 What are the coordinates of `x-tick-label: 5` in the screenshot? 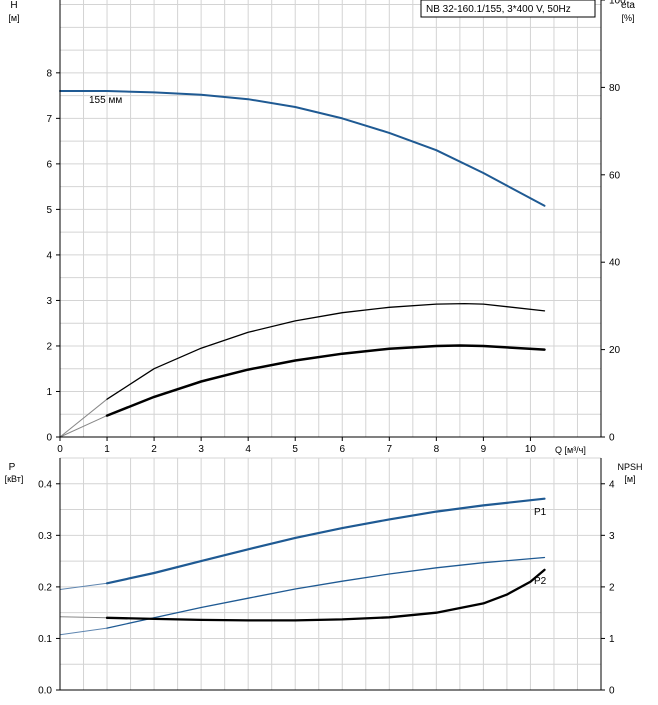 It's located at (295, 449).